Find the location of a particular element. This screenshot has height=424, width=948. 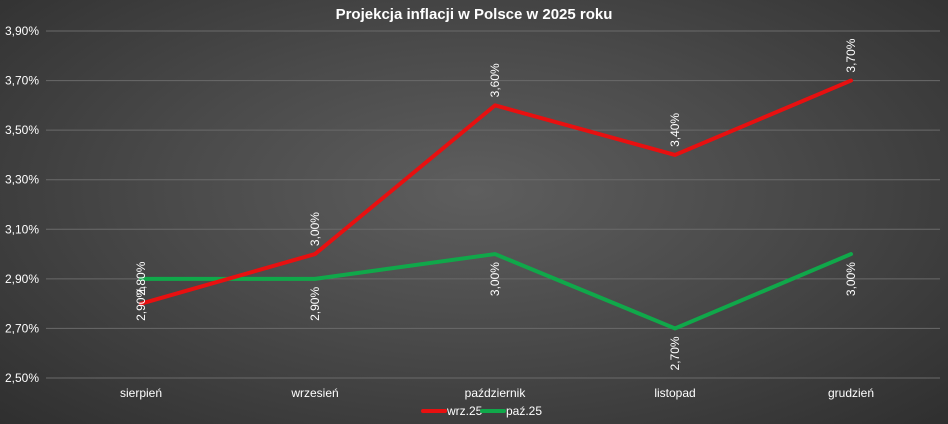

y-tick-label: 2,50% is located at coordinates (22, 378).